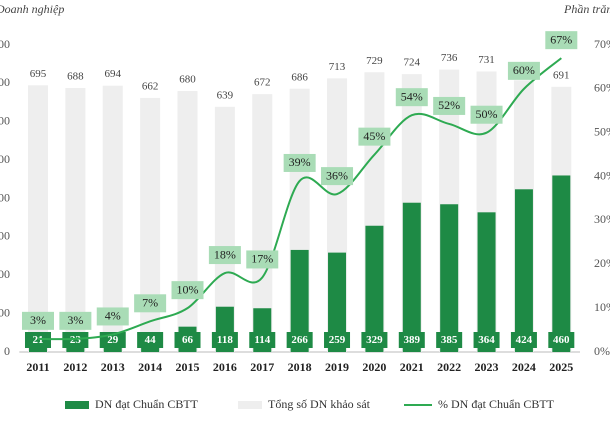 This screenshot has height=421, width=610. I want to click on data-label: 266, so click(299, 340).